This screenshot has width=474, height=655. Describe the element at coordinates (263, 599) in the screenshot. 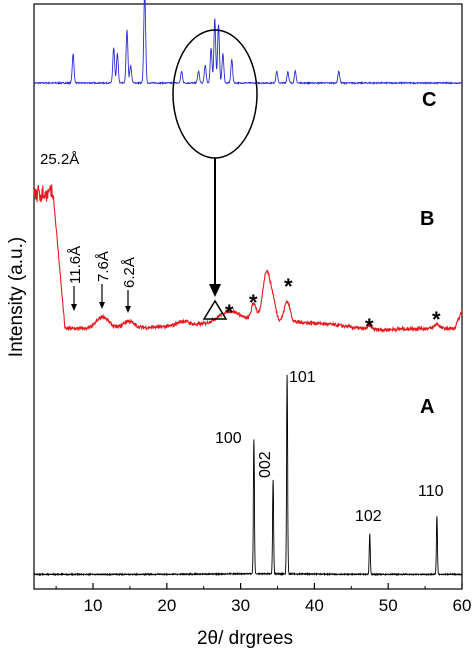

I see `x-ticks: 10 20 30 40 50 60` at that location.